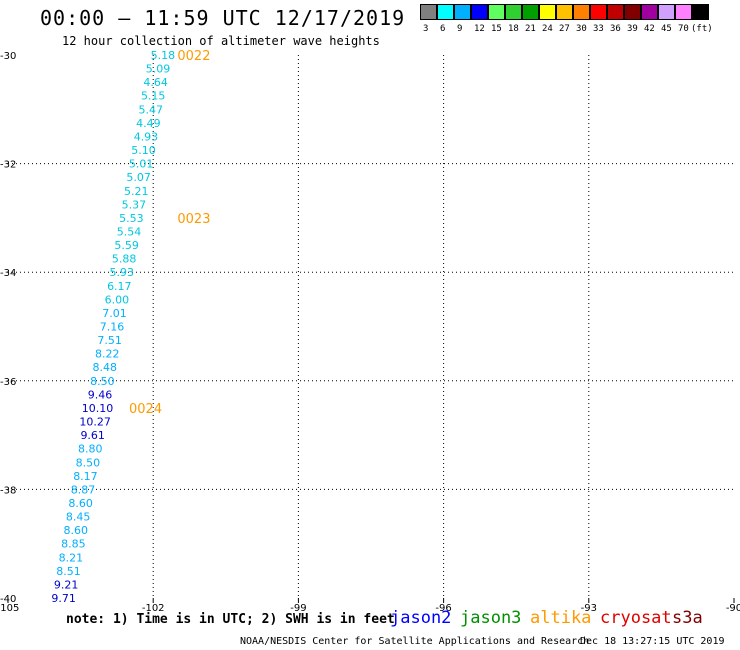 Image resolution: width=740 pixels, height=650 pixels. What do you see at coordinates (443, 608) in the screenshot?
I see `lon-tick-label: -96` at bounding box center [443, 608].